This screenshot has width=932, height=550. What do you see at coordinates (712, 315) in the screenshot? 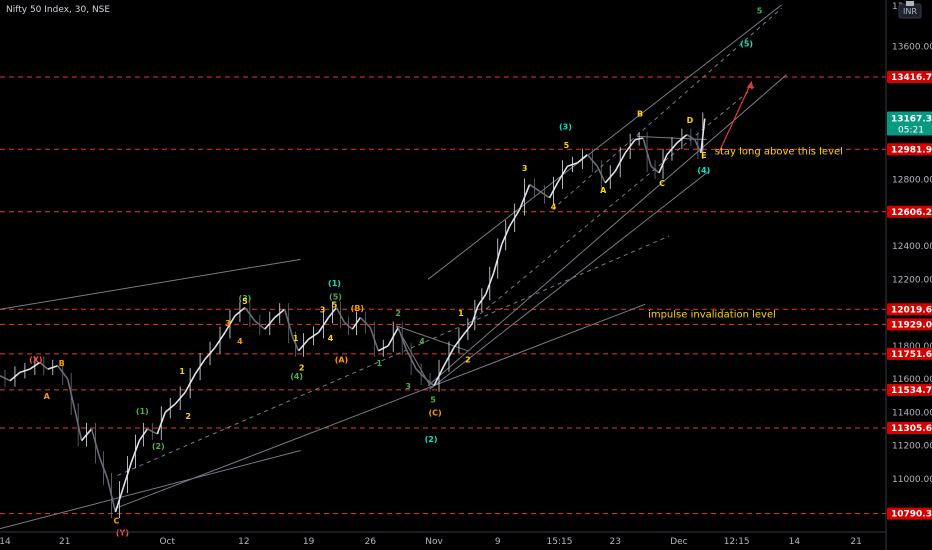
I see `annotation: impulse invalidation level` at bounding box center [712, 315].